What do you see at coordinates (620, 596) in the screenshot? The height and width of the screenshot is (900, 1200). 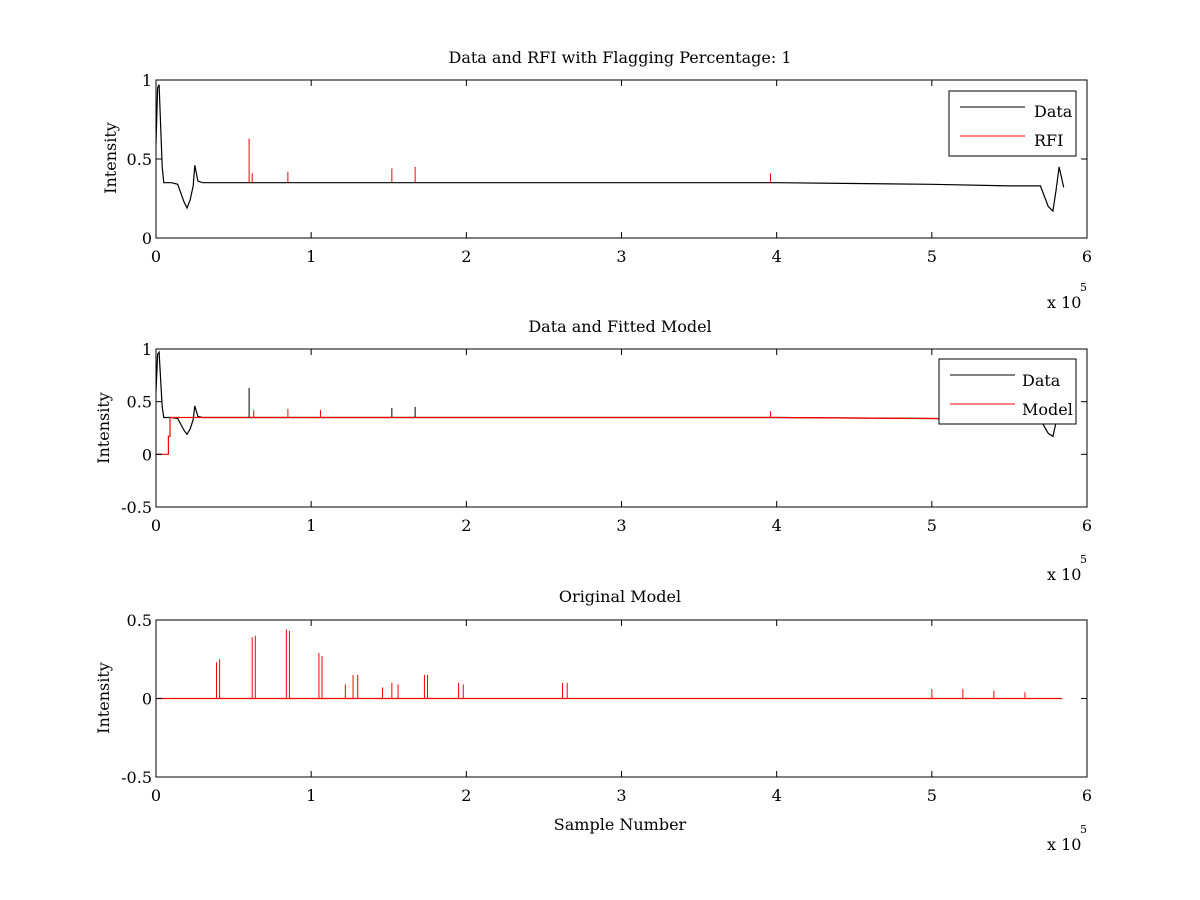 I see `chart-title: Original Model` at bounding box center [620, 596].